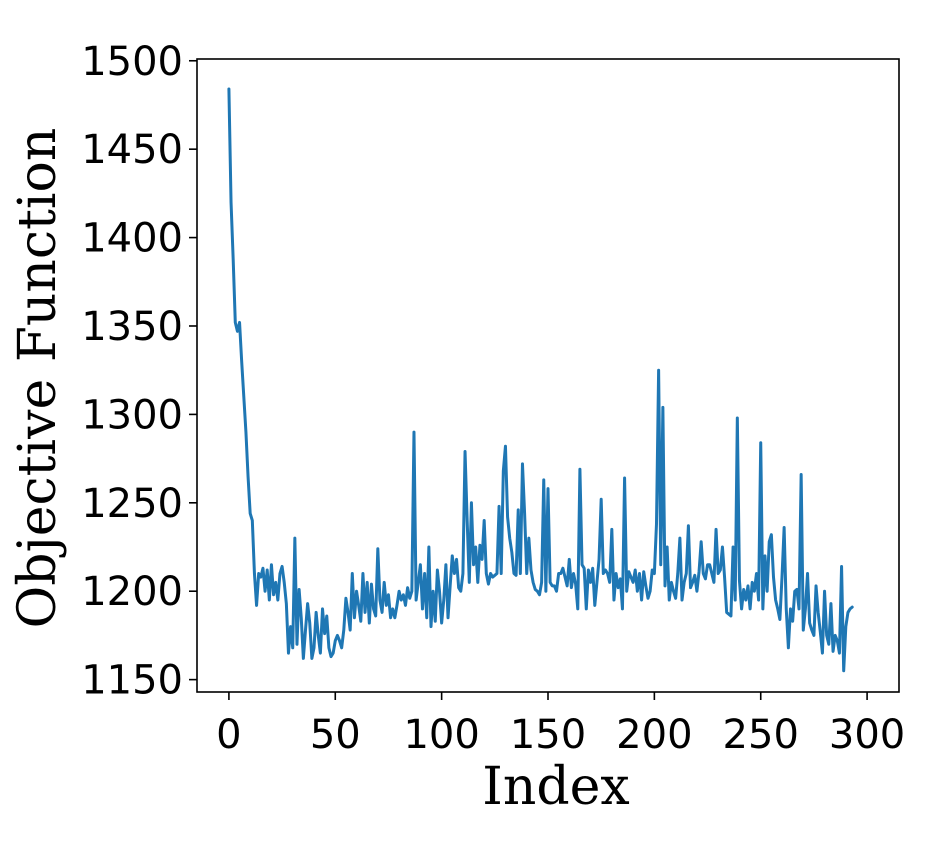 The width and height of the screenshot is (930, 843). What do you see at coordinates (761, 735) in the screenshot?
I see `x-tick-label: 250` at bounding box center [761, 735].